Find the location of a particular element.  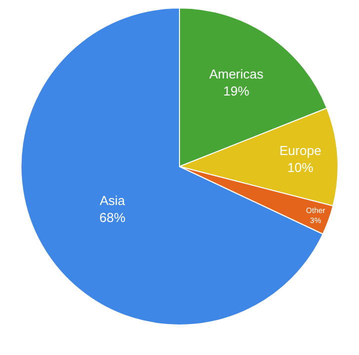

slice-label: Europe is located at coordinates (300, 150).